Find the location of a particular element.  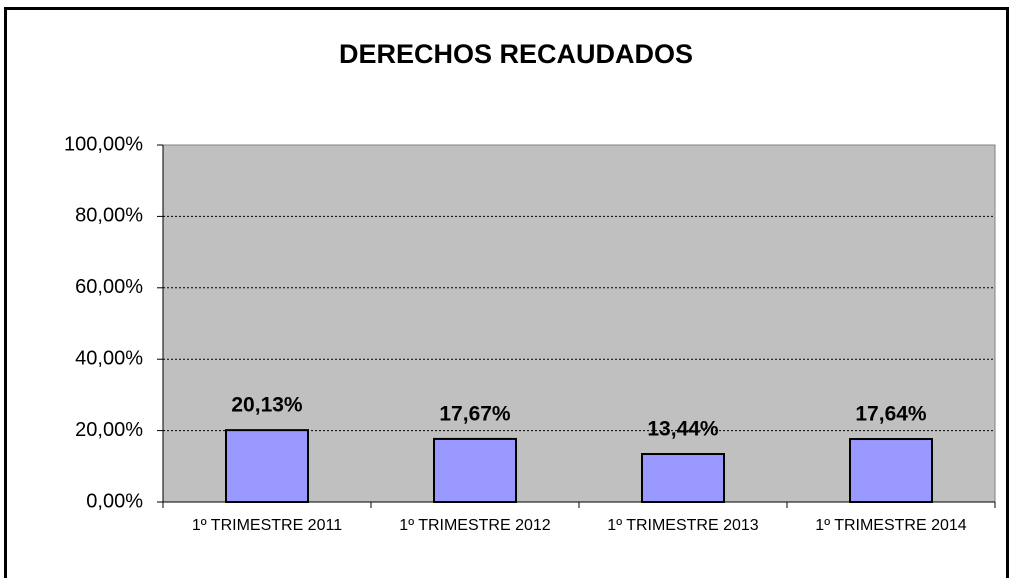

value-label: 17,64% is located at coordinates (891, 414).